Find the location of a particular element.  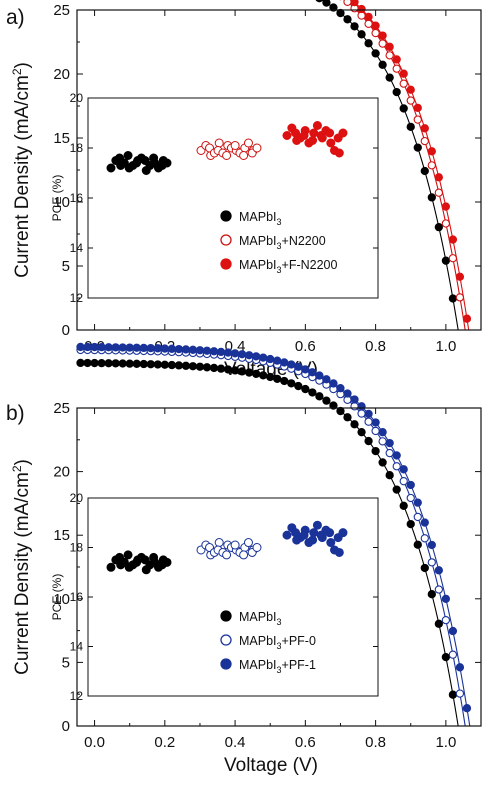

y-axis-title: Current Density (mA/cm2) is located at coordinates (21, 170).